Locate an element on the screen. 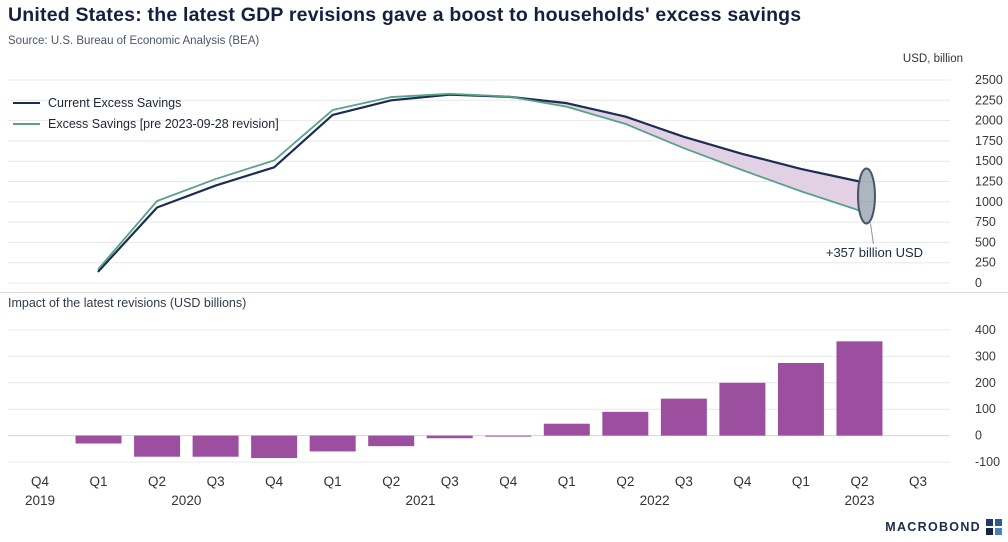  endpoint-highlight-ellipse is located at coordinates (866, 196).